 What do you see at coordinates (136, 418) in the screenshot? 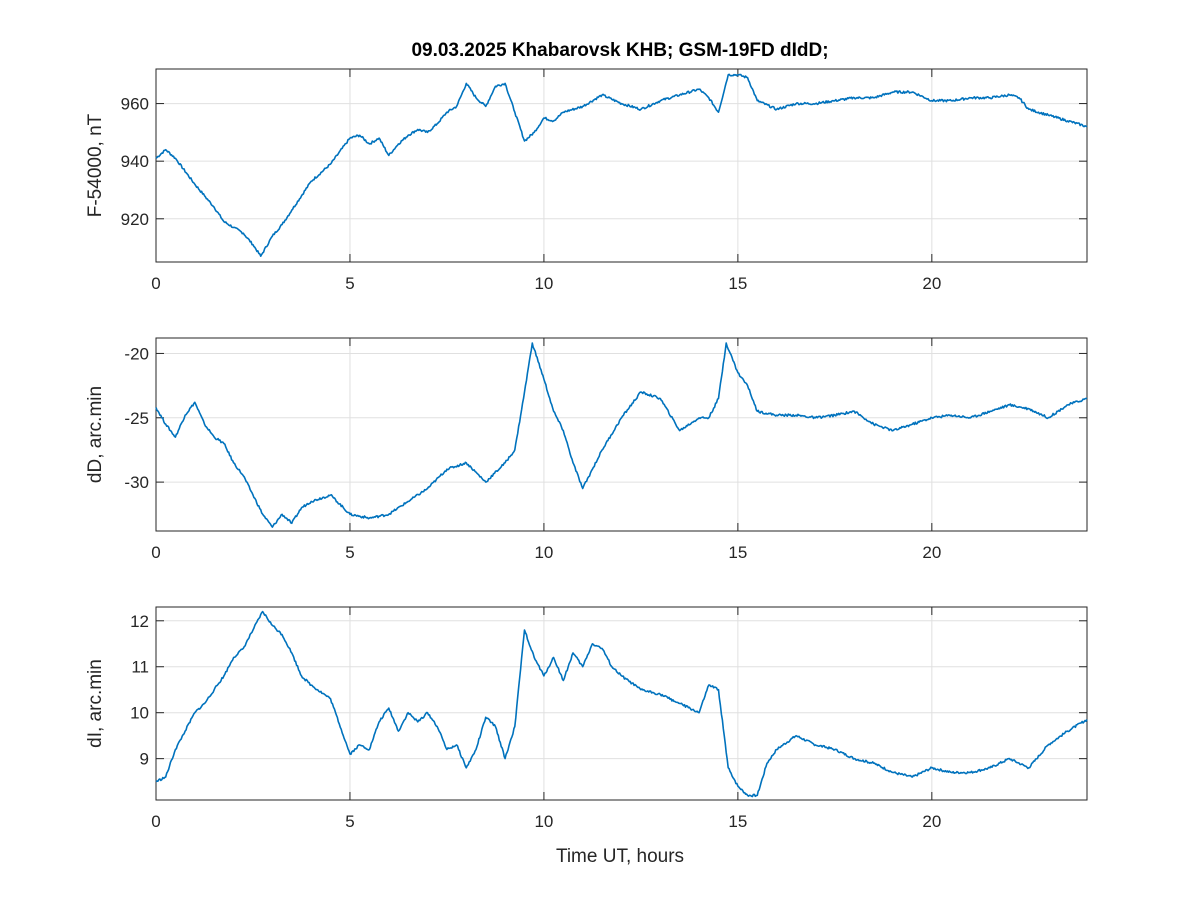
I see `y-tick-label: -25` at bounding box center [136, 418].